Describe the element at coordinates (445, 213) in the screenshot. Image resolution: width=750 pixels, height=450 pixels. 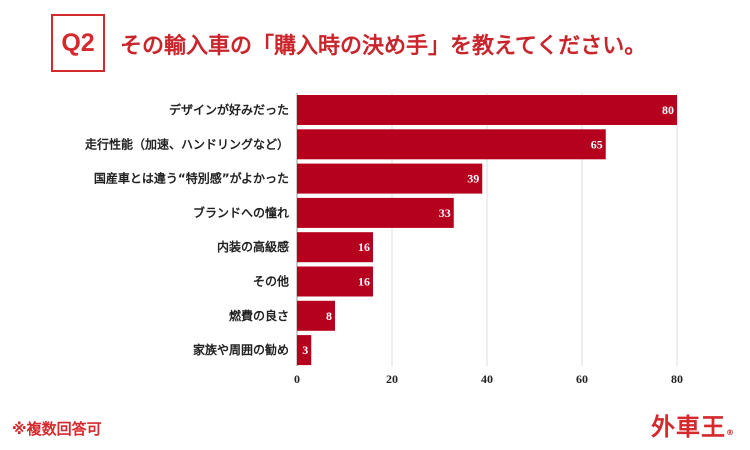
I see `data-label: 33` at that location.